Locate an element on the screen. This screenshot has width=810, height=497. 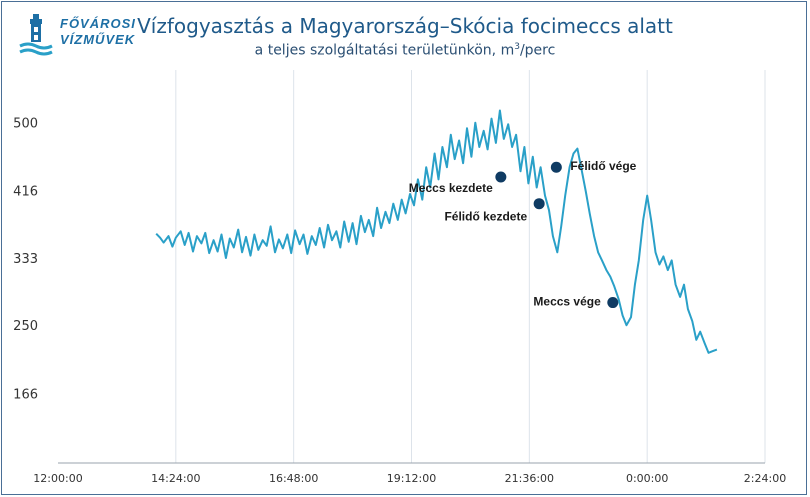
y-tick-label: 500 is located at coordinates (25, 124).